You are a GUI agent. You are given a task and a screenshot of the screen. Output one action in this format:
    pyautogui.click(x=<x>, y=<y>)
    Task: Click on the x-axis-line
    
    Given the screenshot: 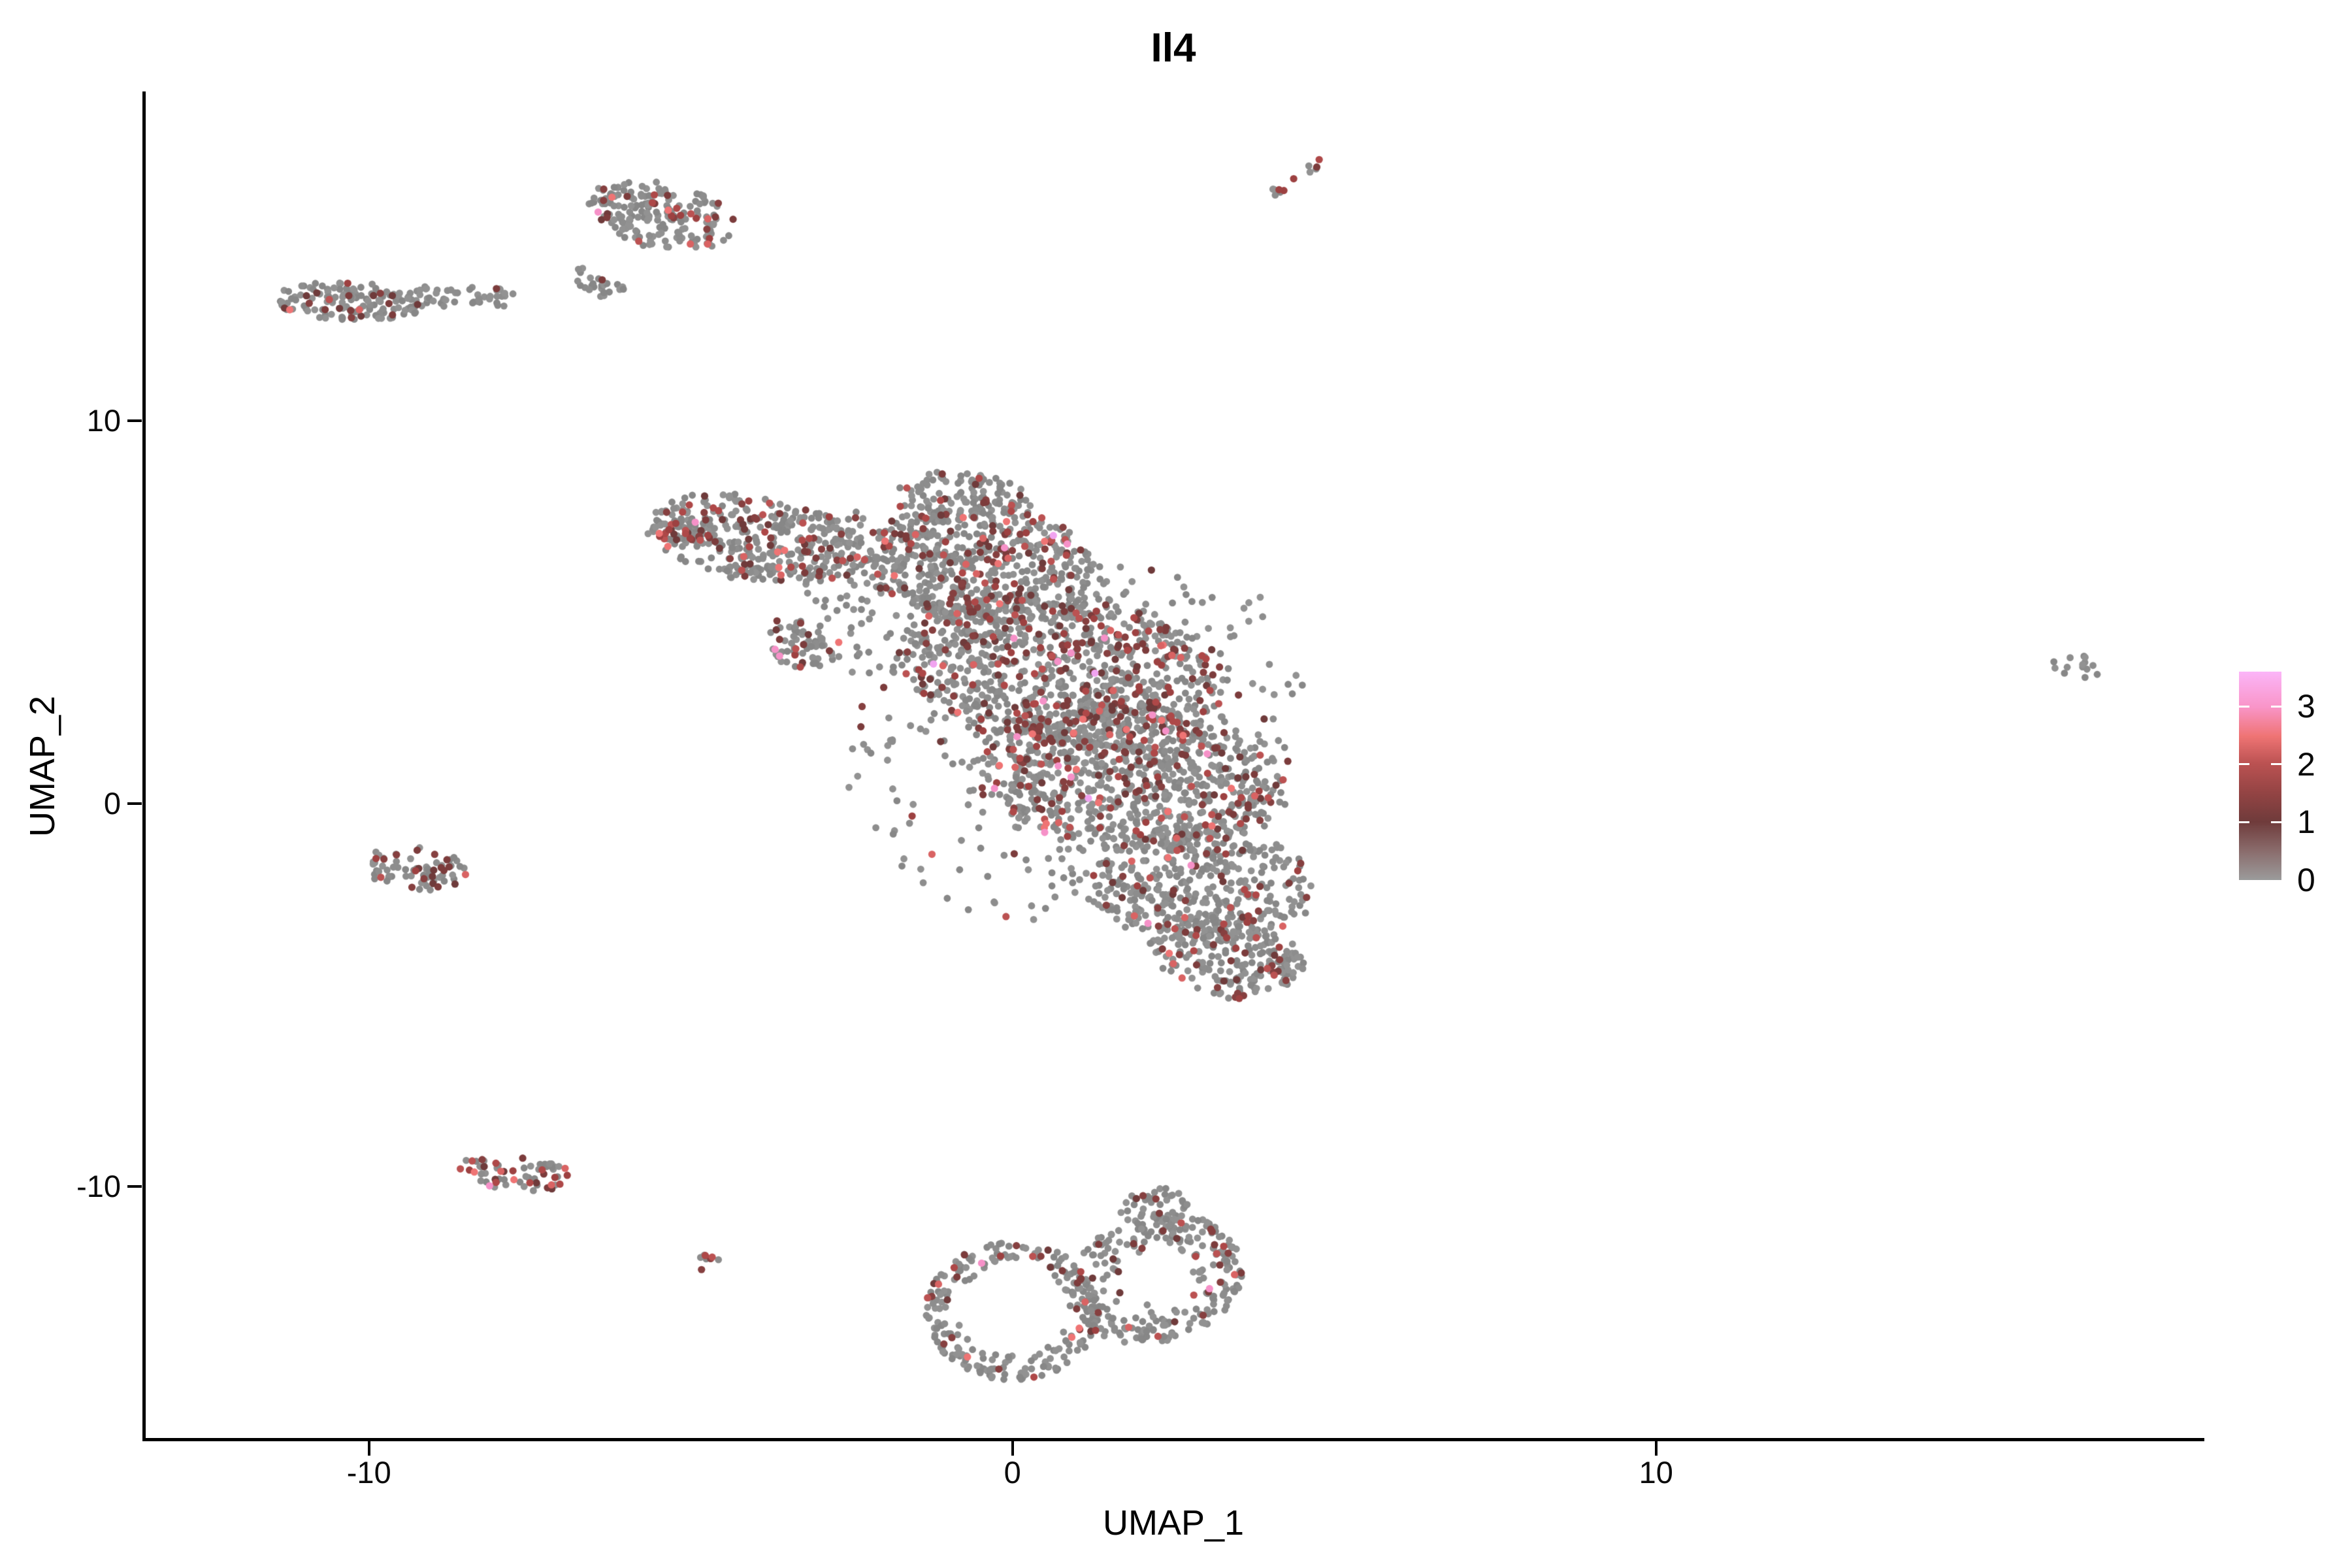 What is the action you would take?
    pyautogui.click(x=1173, y=1439)
    